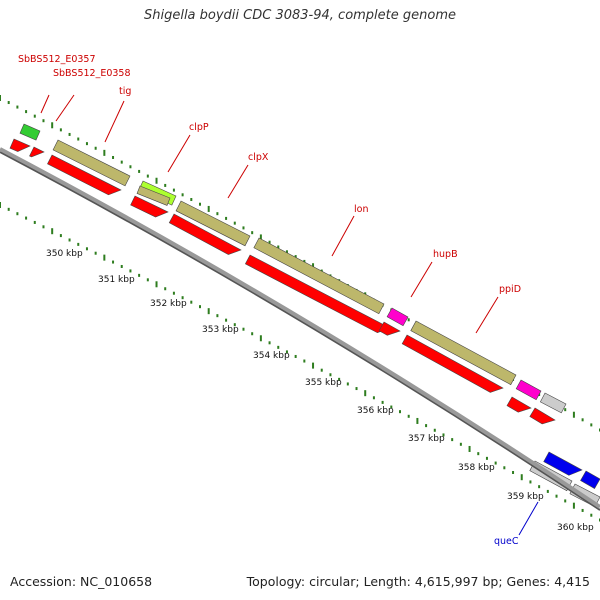  I want to click on gene-label-sbbs512-e0358: SbBS512_E0358, so click(92, 73).